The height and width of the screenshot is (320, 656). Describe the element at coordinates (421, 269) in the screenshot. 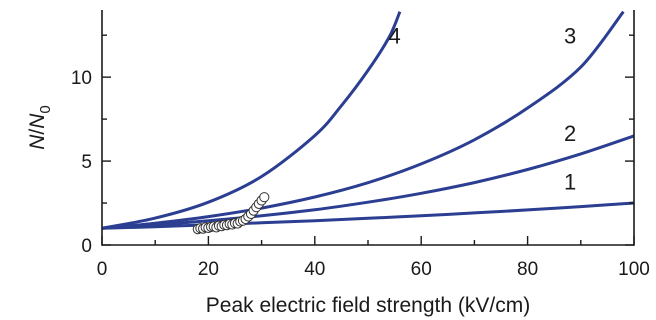

I see `x-tick-label: 60` at that location.